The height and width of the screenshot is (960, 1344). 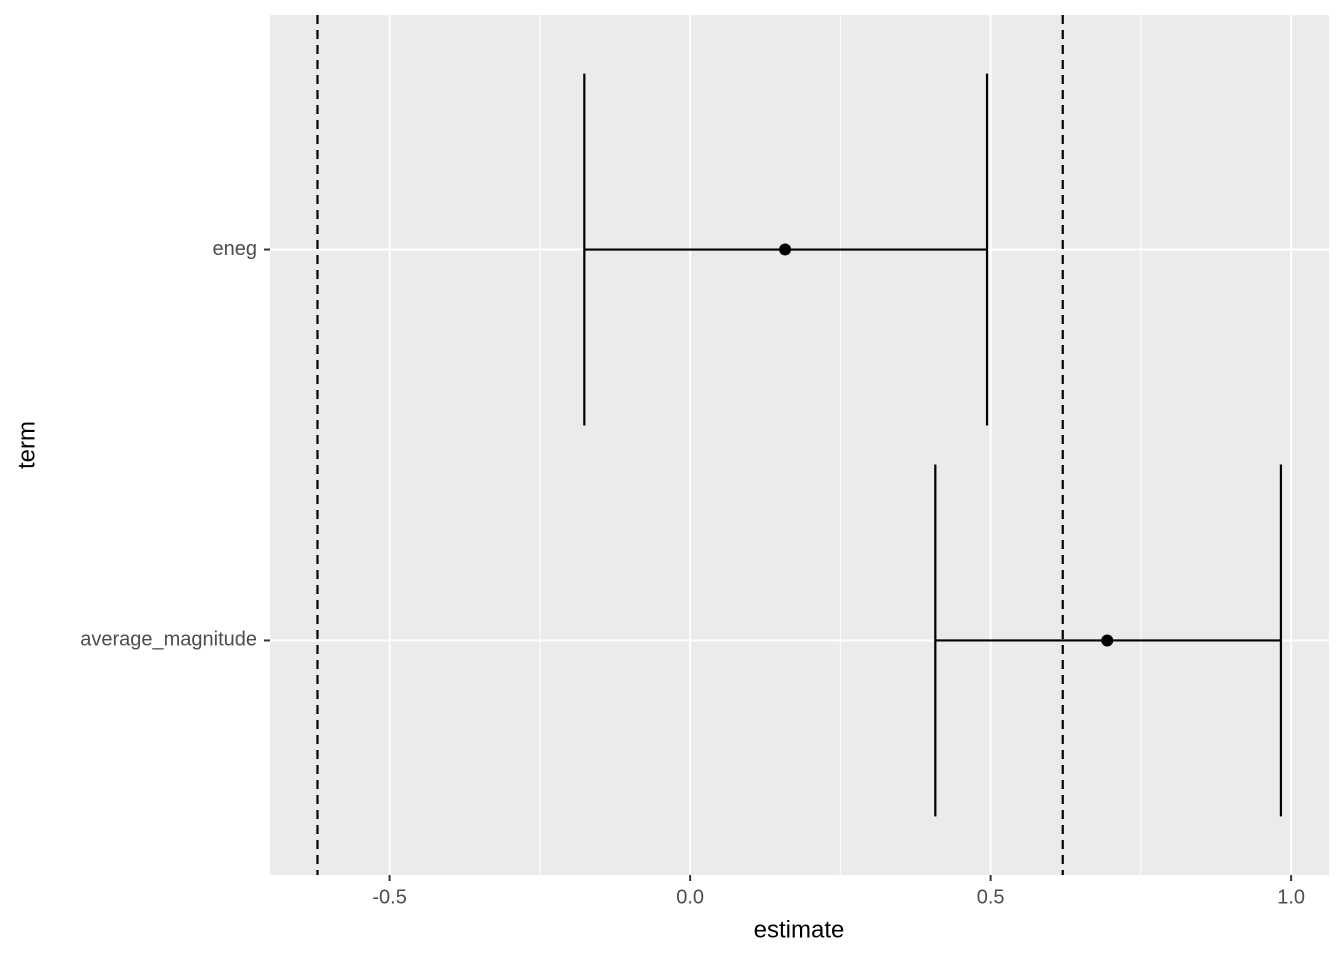 What do you see at coordinates (389, 897) in the screenshot?
I see `x-tick-label: -0.5` at bounding box center [389, 897].